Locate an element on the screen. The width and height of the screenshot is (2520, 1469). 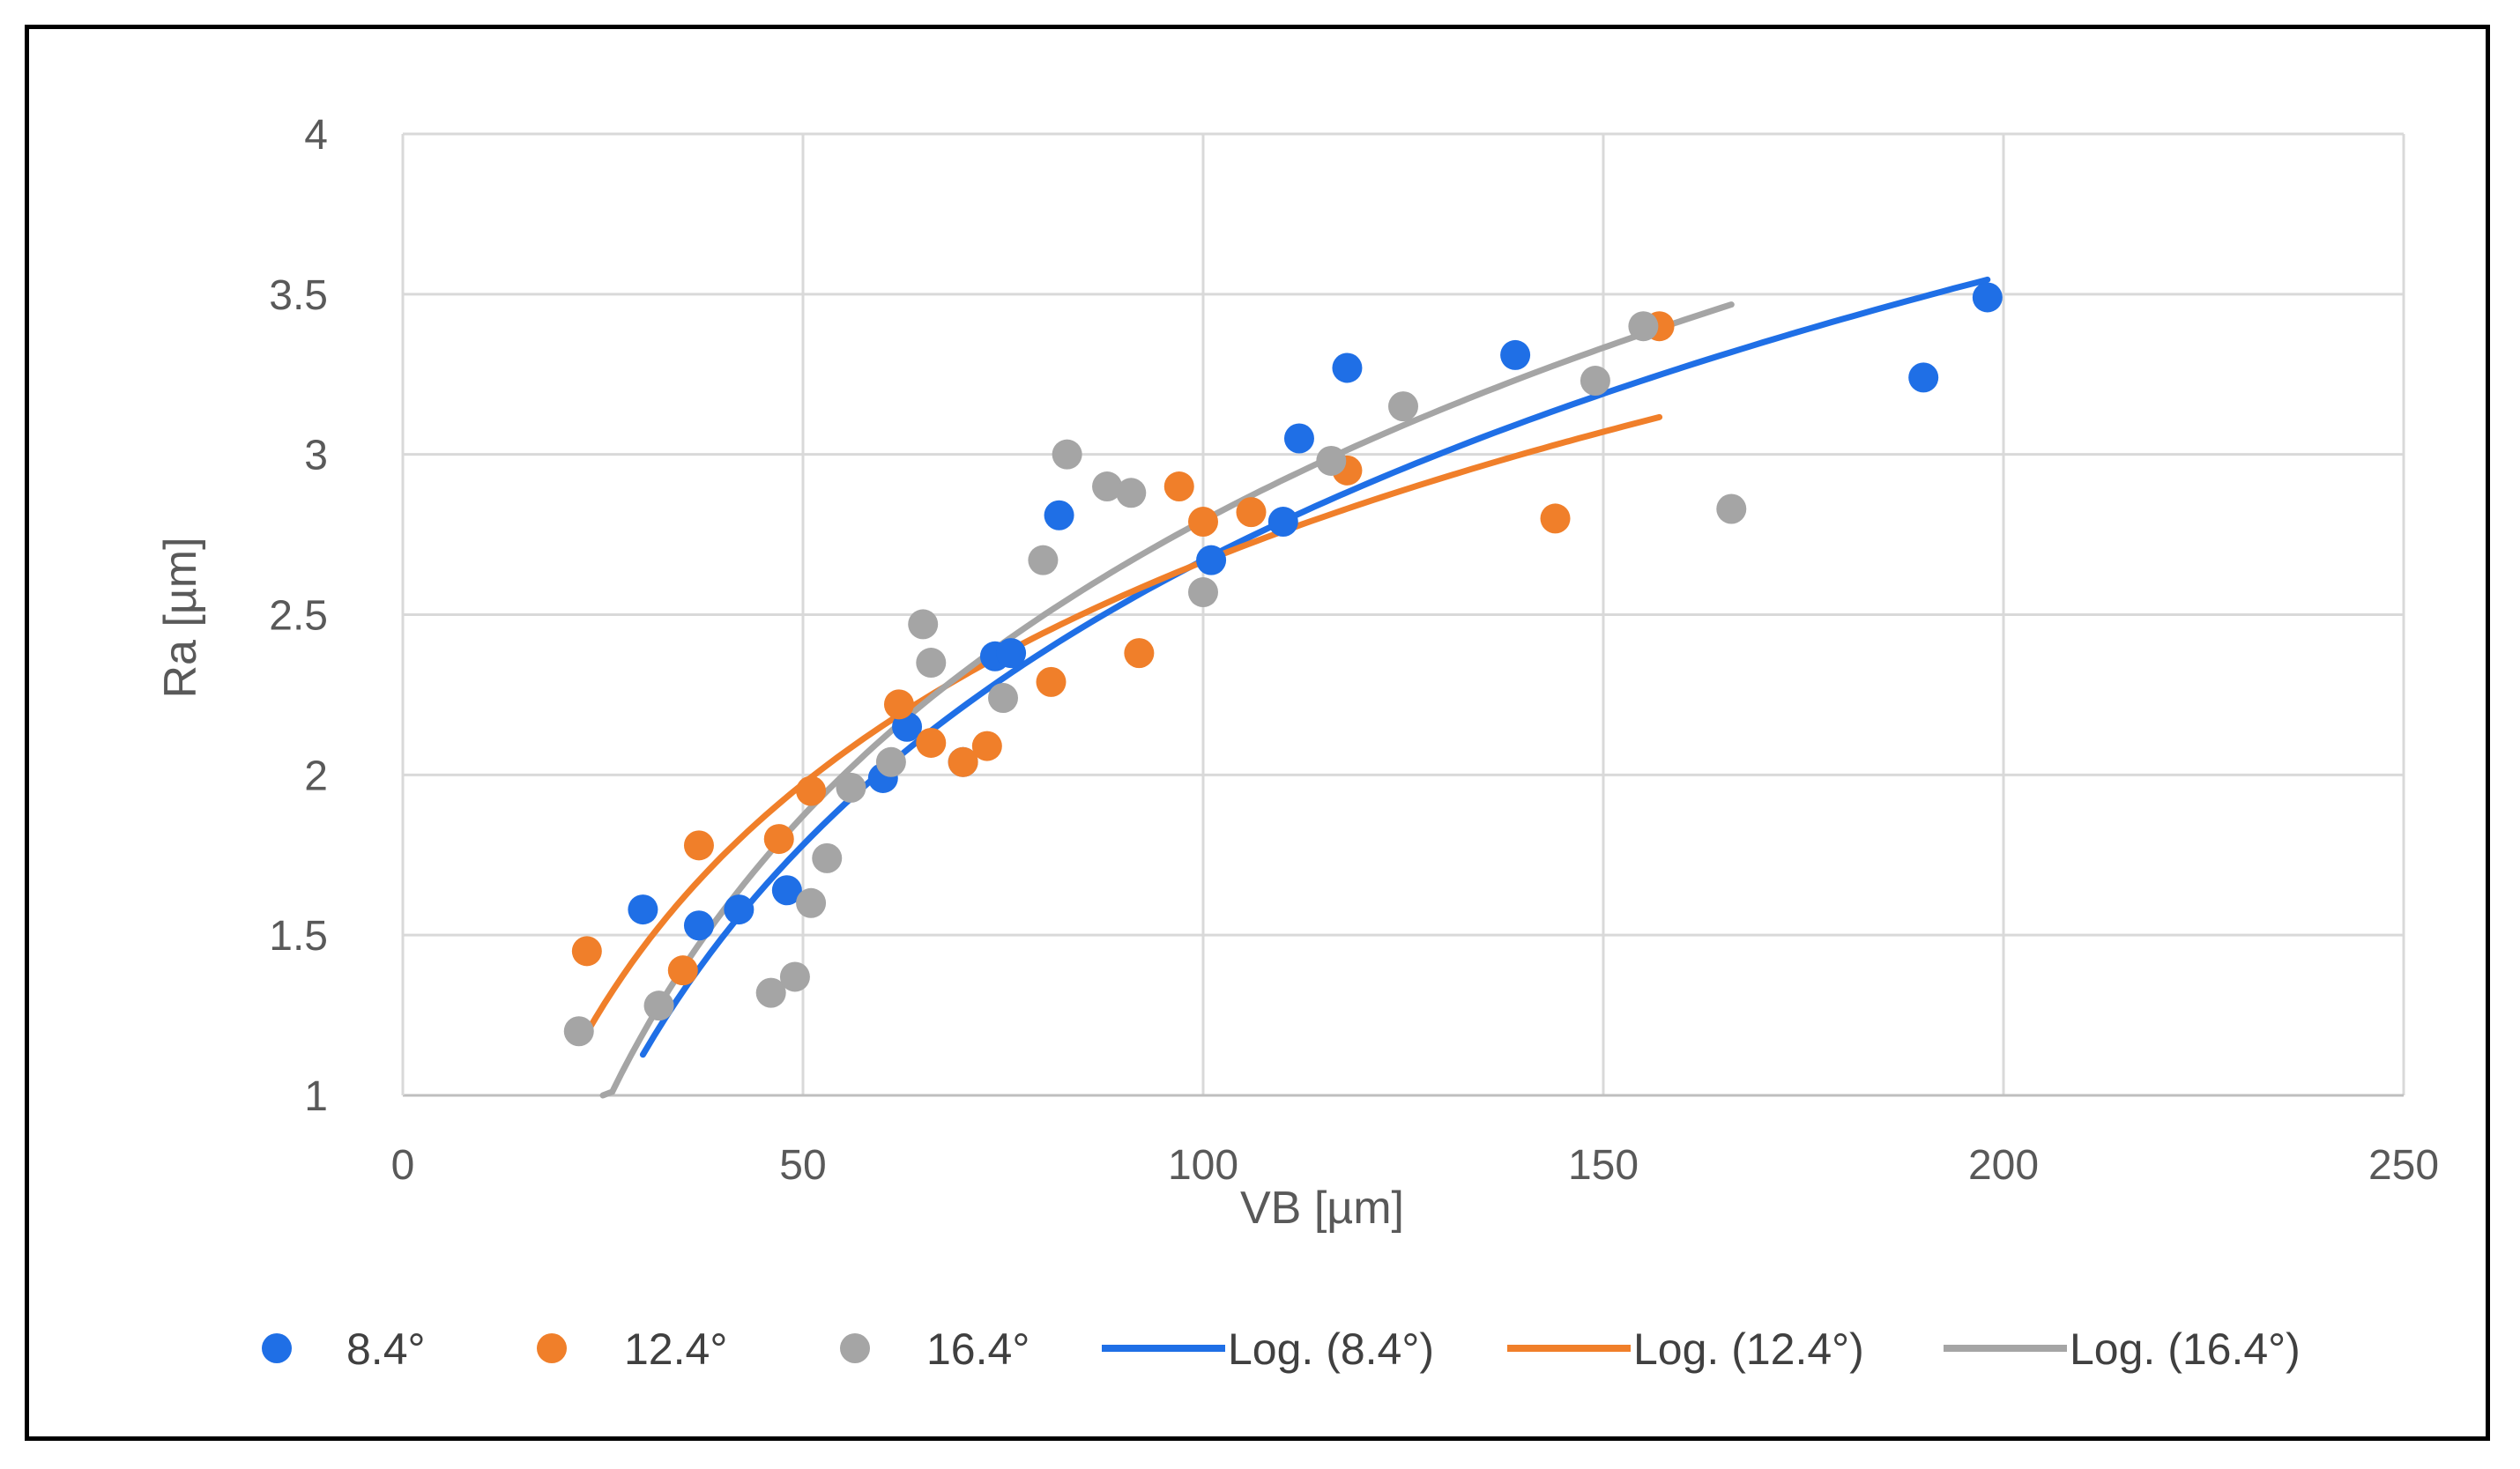
x-tick-labels: 0 50 100 150 200 250 is located at coordinates (1415, 1165).